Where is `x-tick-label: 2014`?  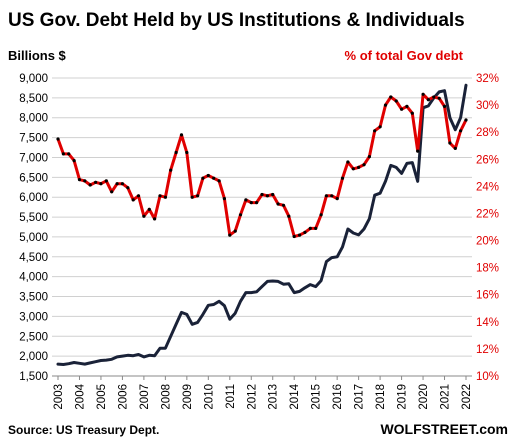 x-tick-label: 2014 is located at coordinates (295, 396).